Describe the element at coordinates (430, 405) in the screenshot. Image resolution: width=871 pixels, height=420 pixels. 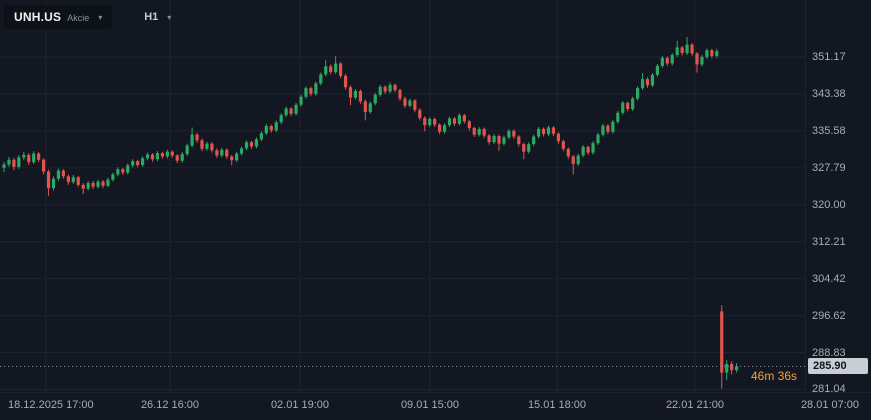
I see `time-axis-label: 09.01 15:00` at that location.